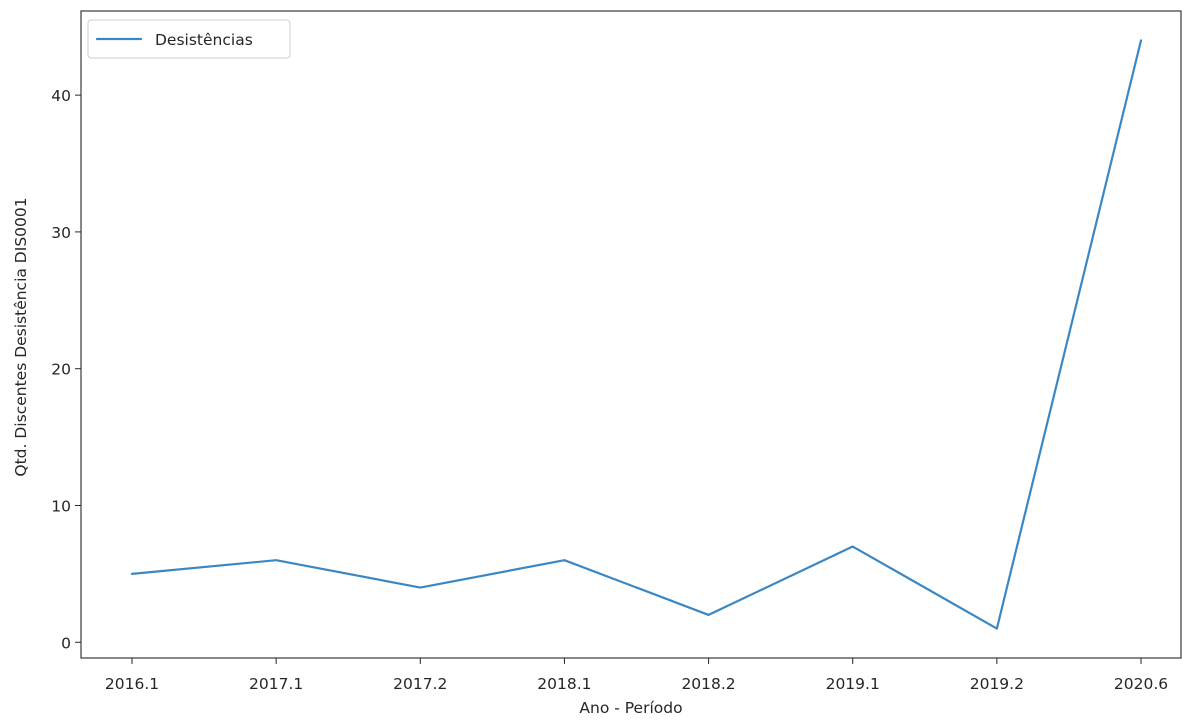 This screenshot has width=1183, height=722. I want to click on x-axis-label: Ano - Período, so click(630, 708).